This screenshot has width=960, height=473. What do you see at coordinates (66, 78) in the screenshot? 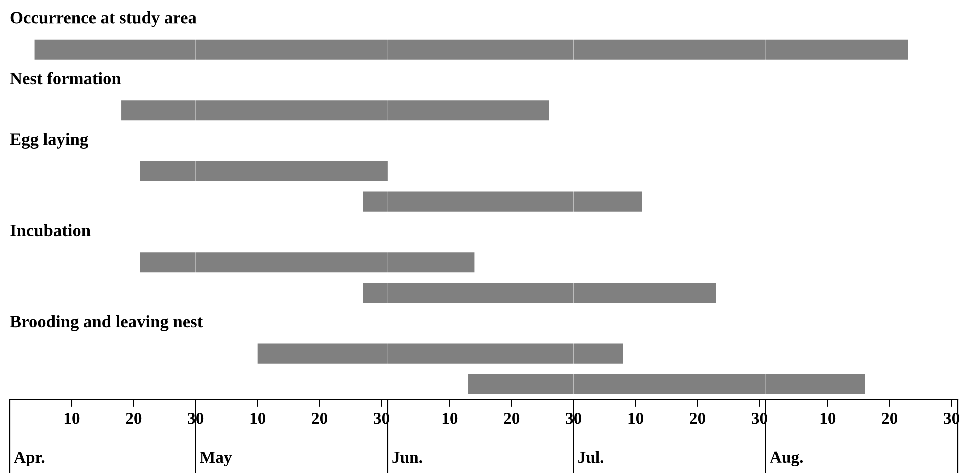
I see `y-tick-label: Nest formation` at bounding box center [66, 78].